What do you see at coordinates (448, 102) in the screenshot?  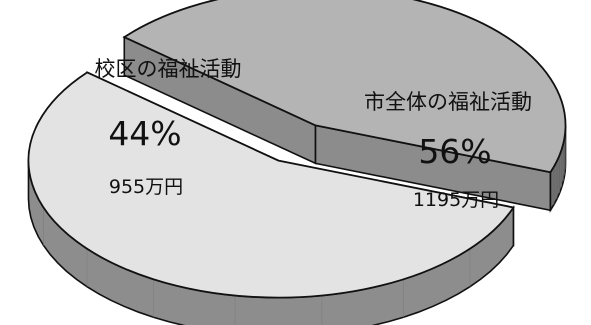 I see `slice-label-citywide: 市全体の福祉活動` at bounding box center [448, 102].